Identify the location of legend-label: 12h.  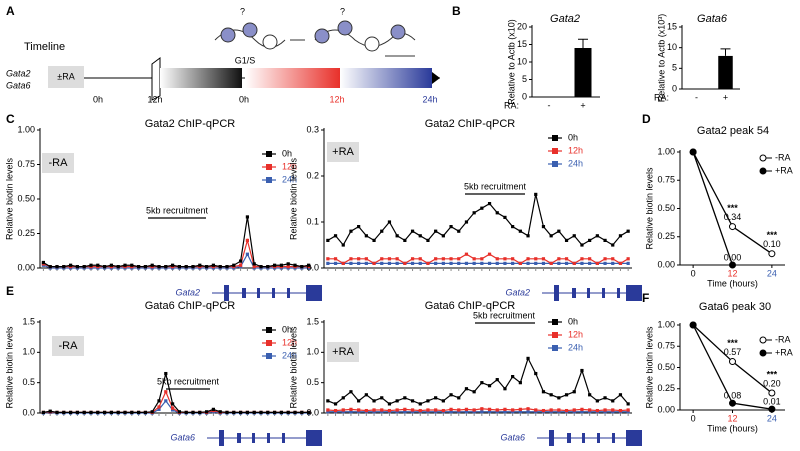
(575, 334).